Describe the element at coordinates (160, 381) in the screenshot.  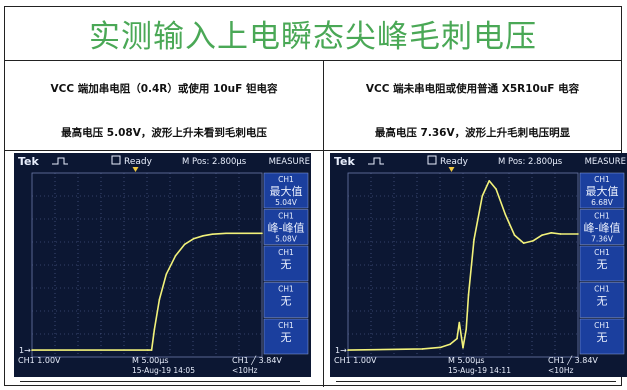
I see `capture-underline-left` at that location.